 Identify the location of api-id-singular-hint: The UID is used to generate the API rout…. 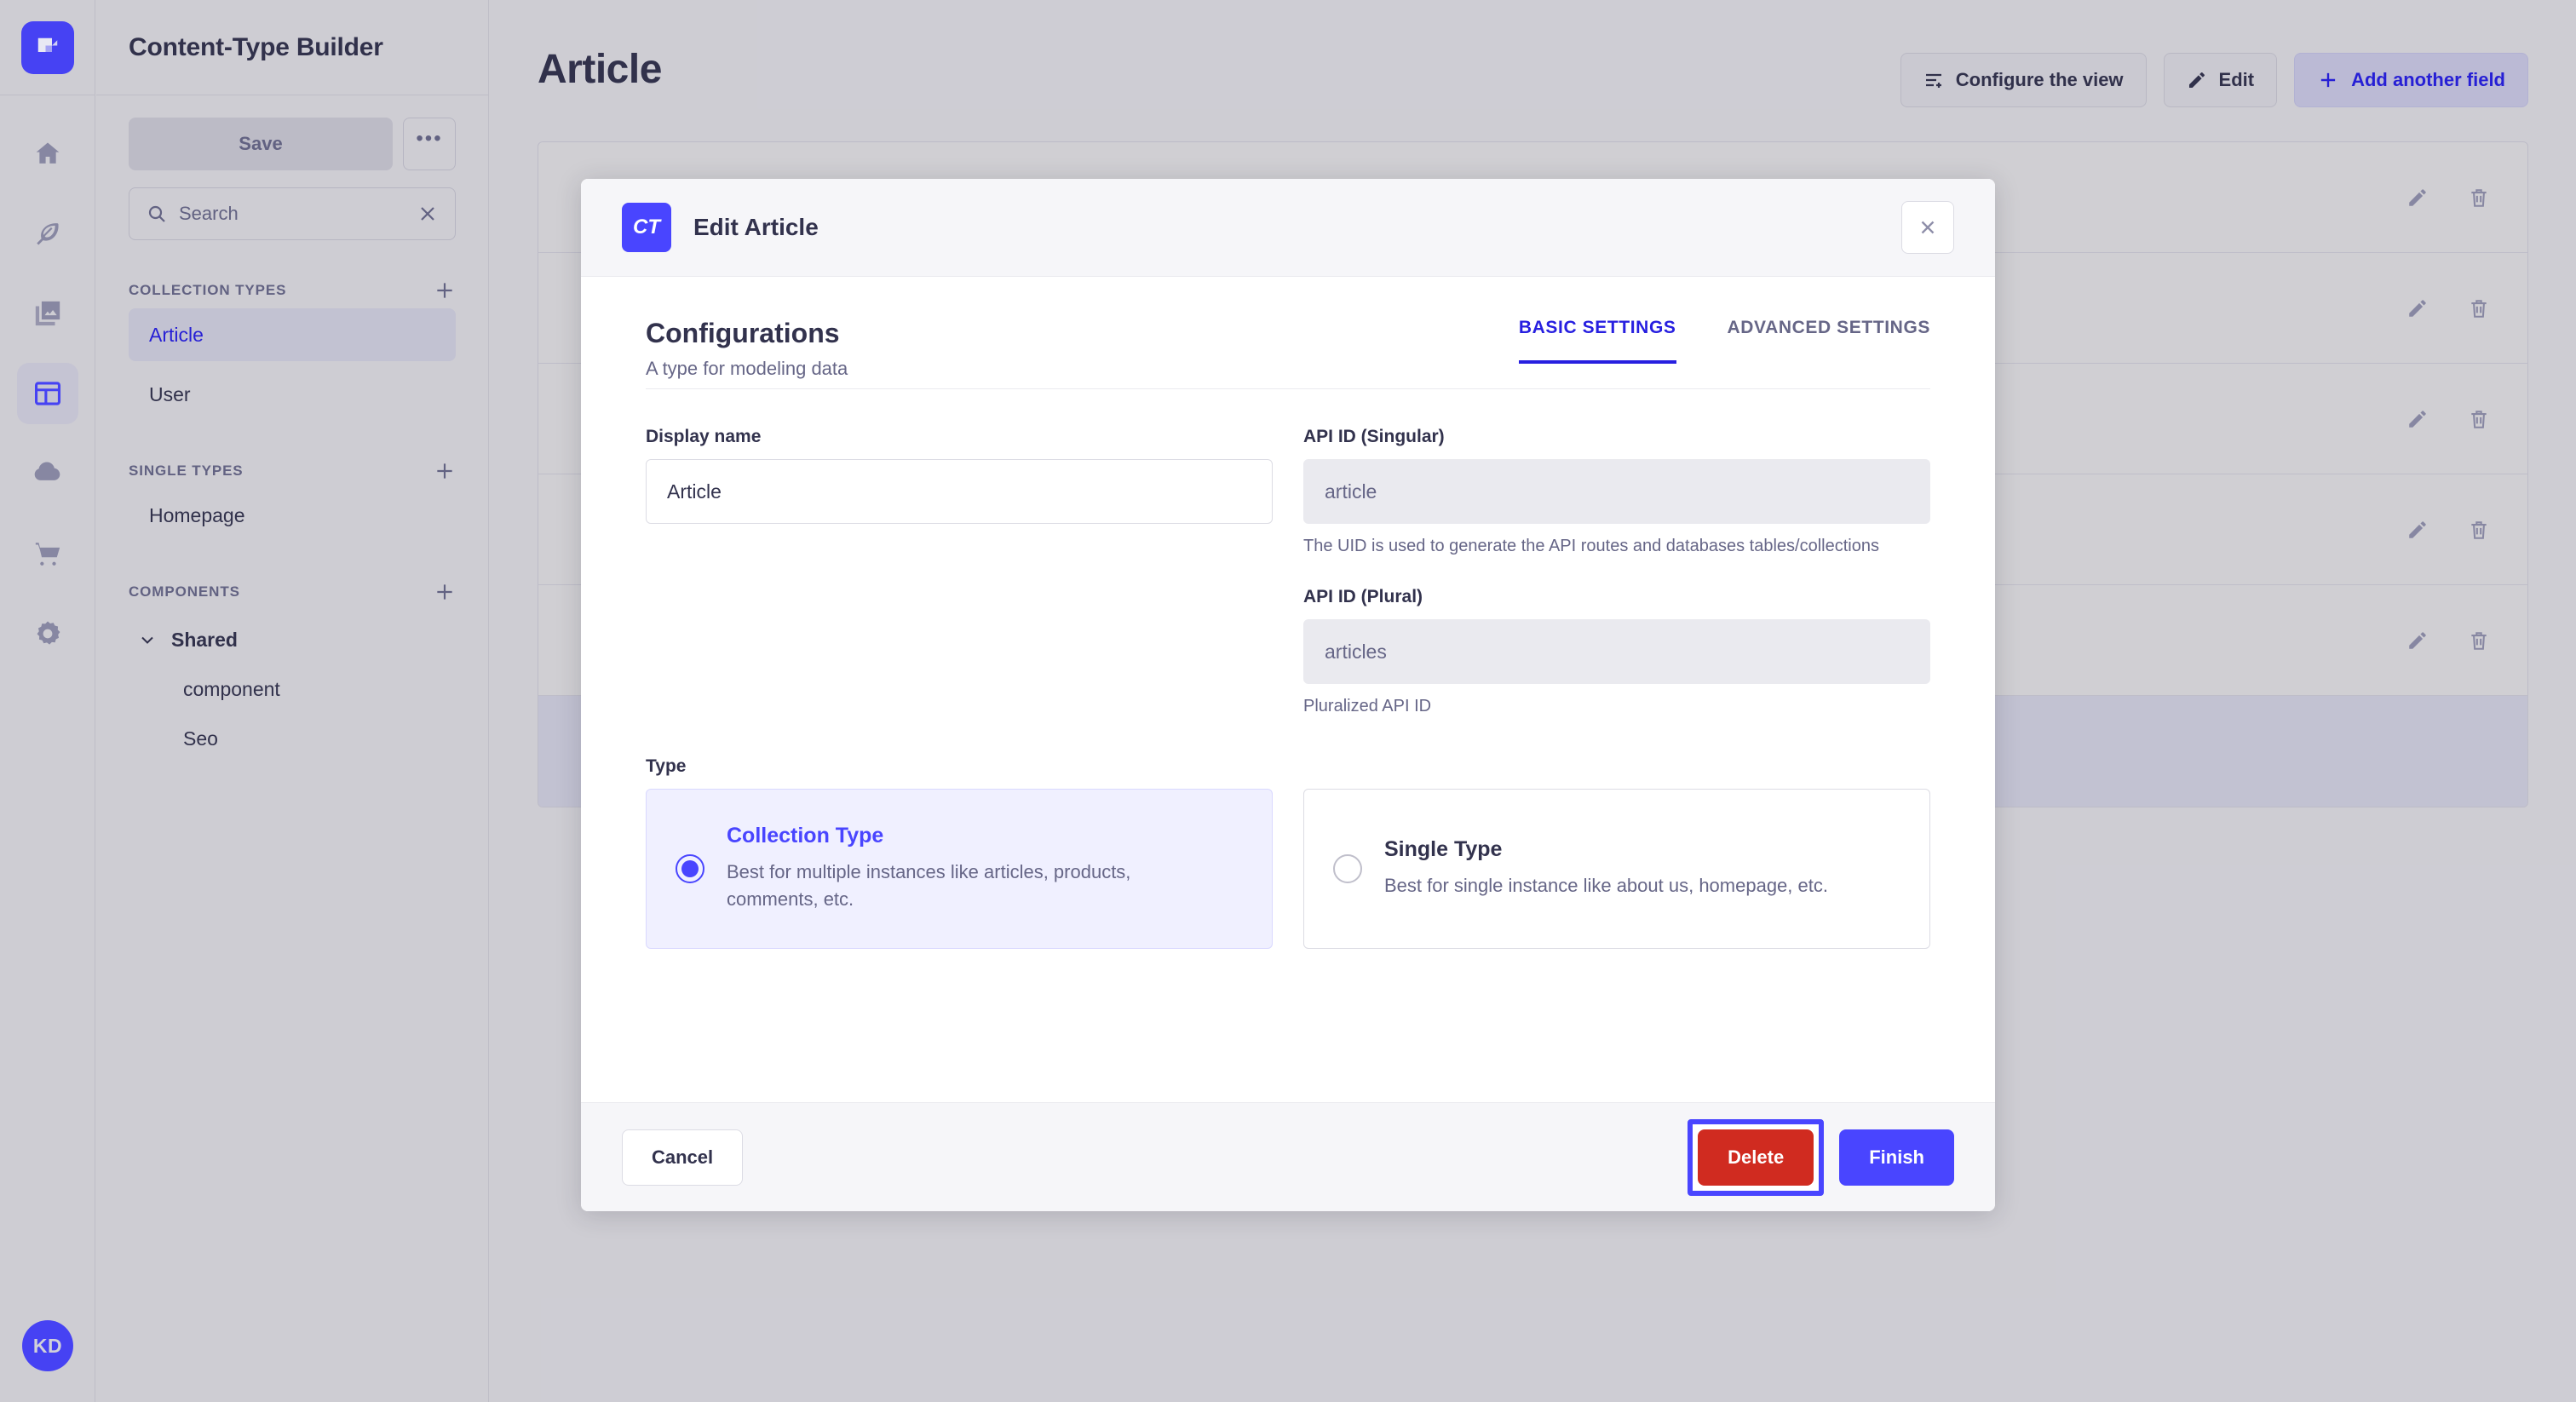
(1591, 546).